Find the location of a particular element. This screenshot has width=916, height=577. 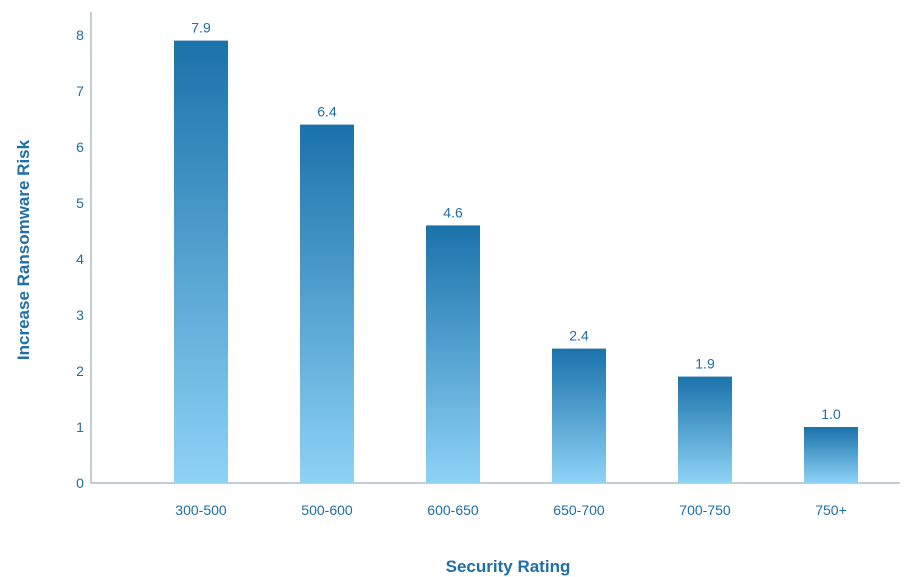

x-tick-label: 500-600 is located at coordinates (327, 510).